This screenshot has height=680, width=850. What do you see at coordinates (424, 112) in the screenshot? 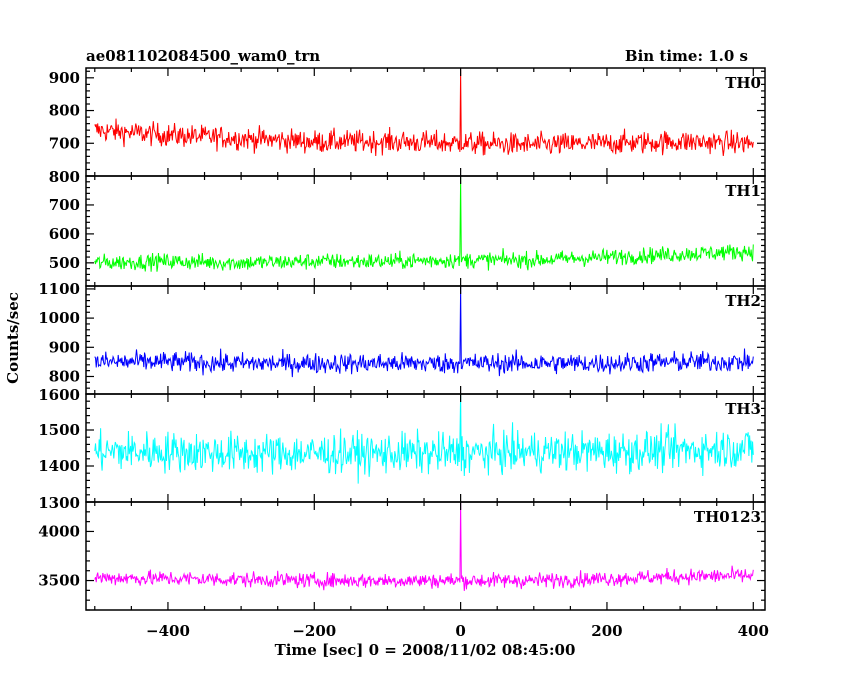
I see `series-line-th0` at bounding box center [424, 112].